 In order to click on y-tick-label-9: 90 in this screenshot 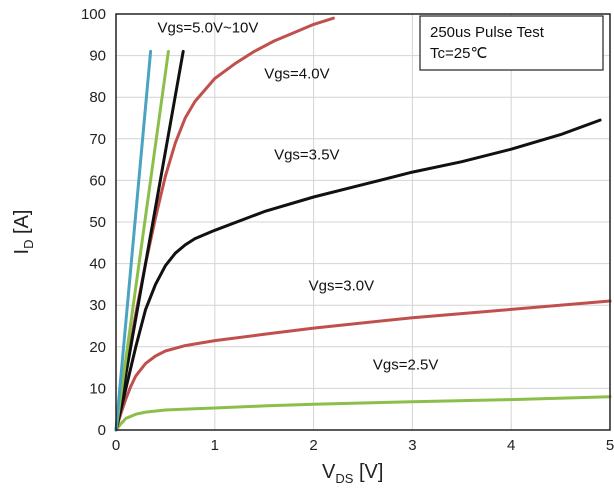, I will do `click(97, 56)`.